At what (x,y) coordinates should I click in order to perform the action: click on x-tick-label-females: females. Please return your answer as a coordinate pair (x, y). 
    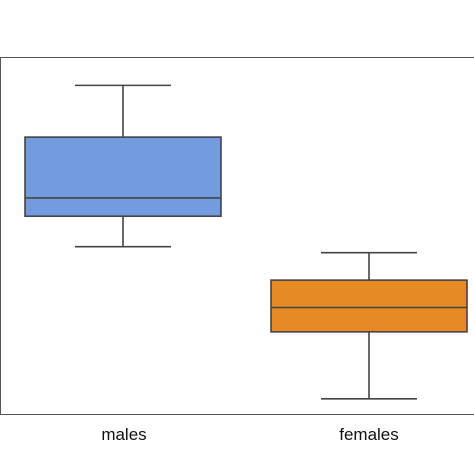
    Looking at the image, I should click on (369, 434).